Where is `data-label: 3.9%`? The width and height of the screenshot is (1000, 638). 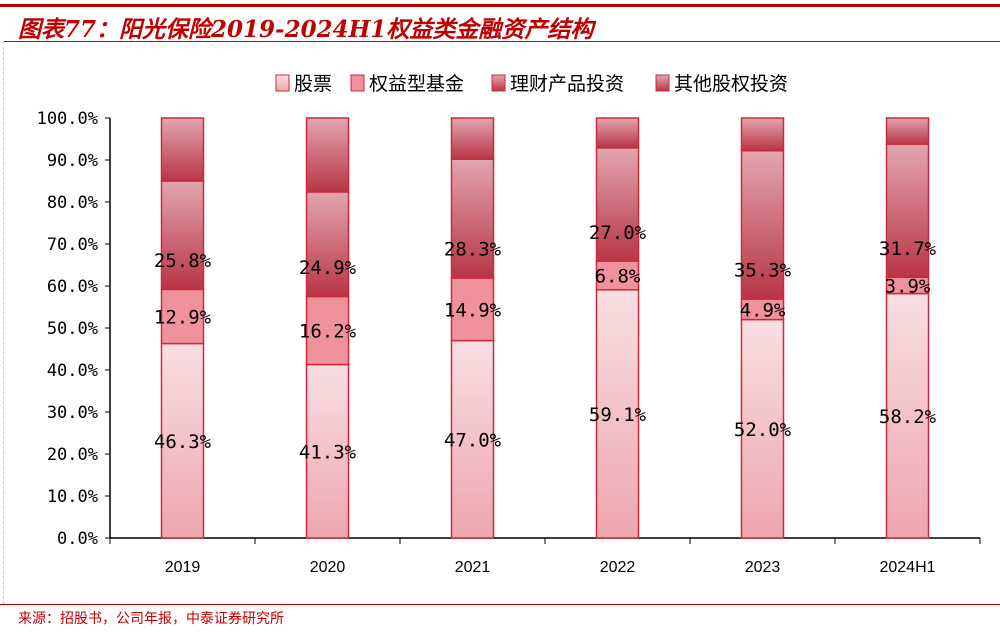
data-label: 3.9% is located at coordinates (908, 286).